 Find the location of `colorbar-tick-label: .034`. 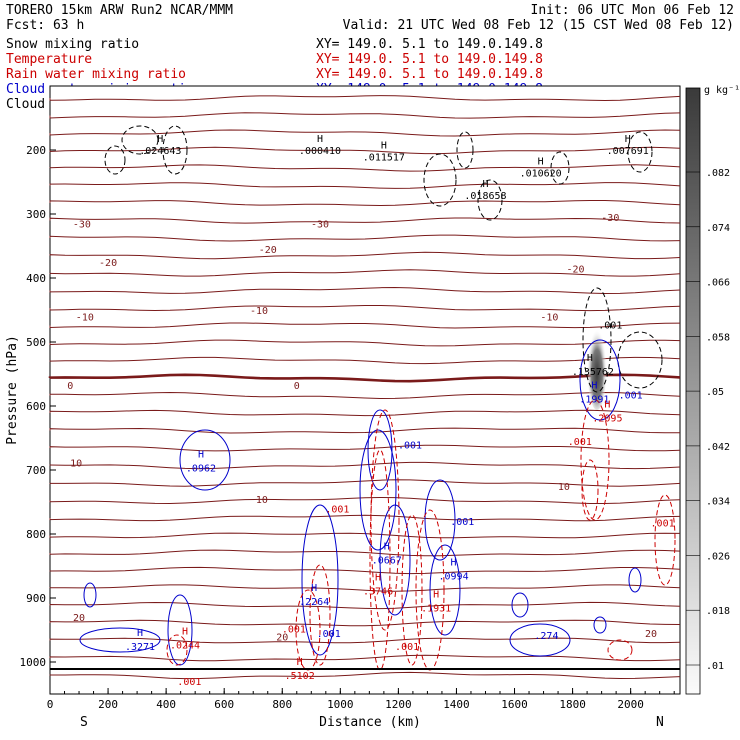

colorbar-tick-label: .034 is located at coordinates (718, 502).